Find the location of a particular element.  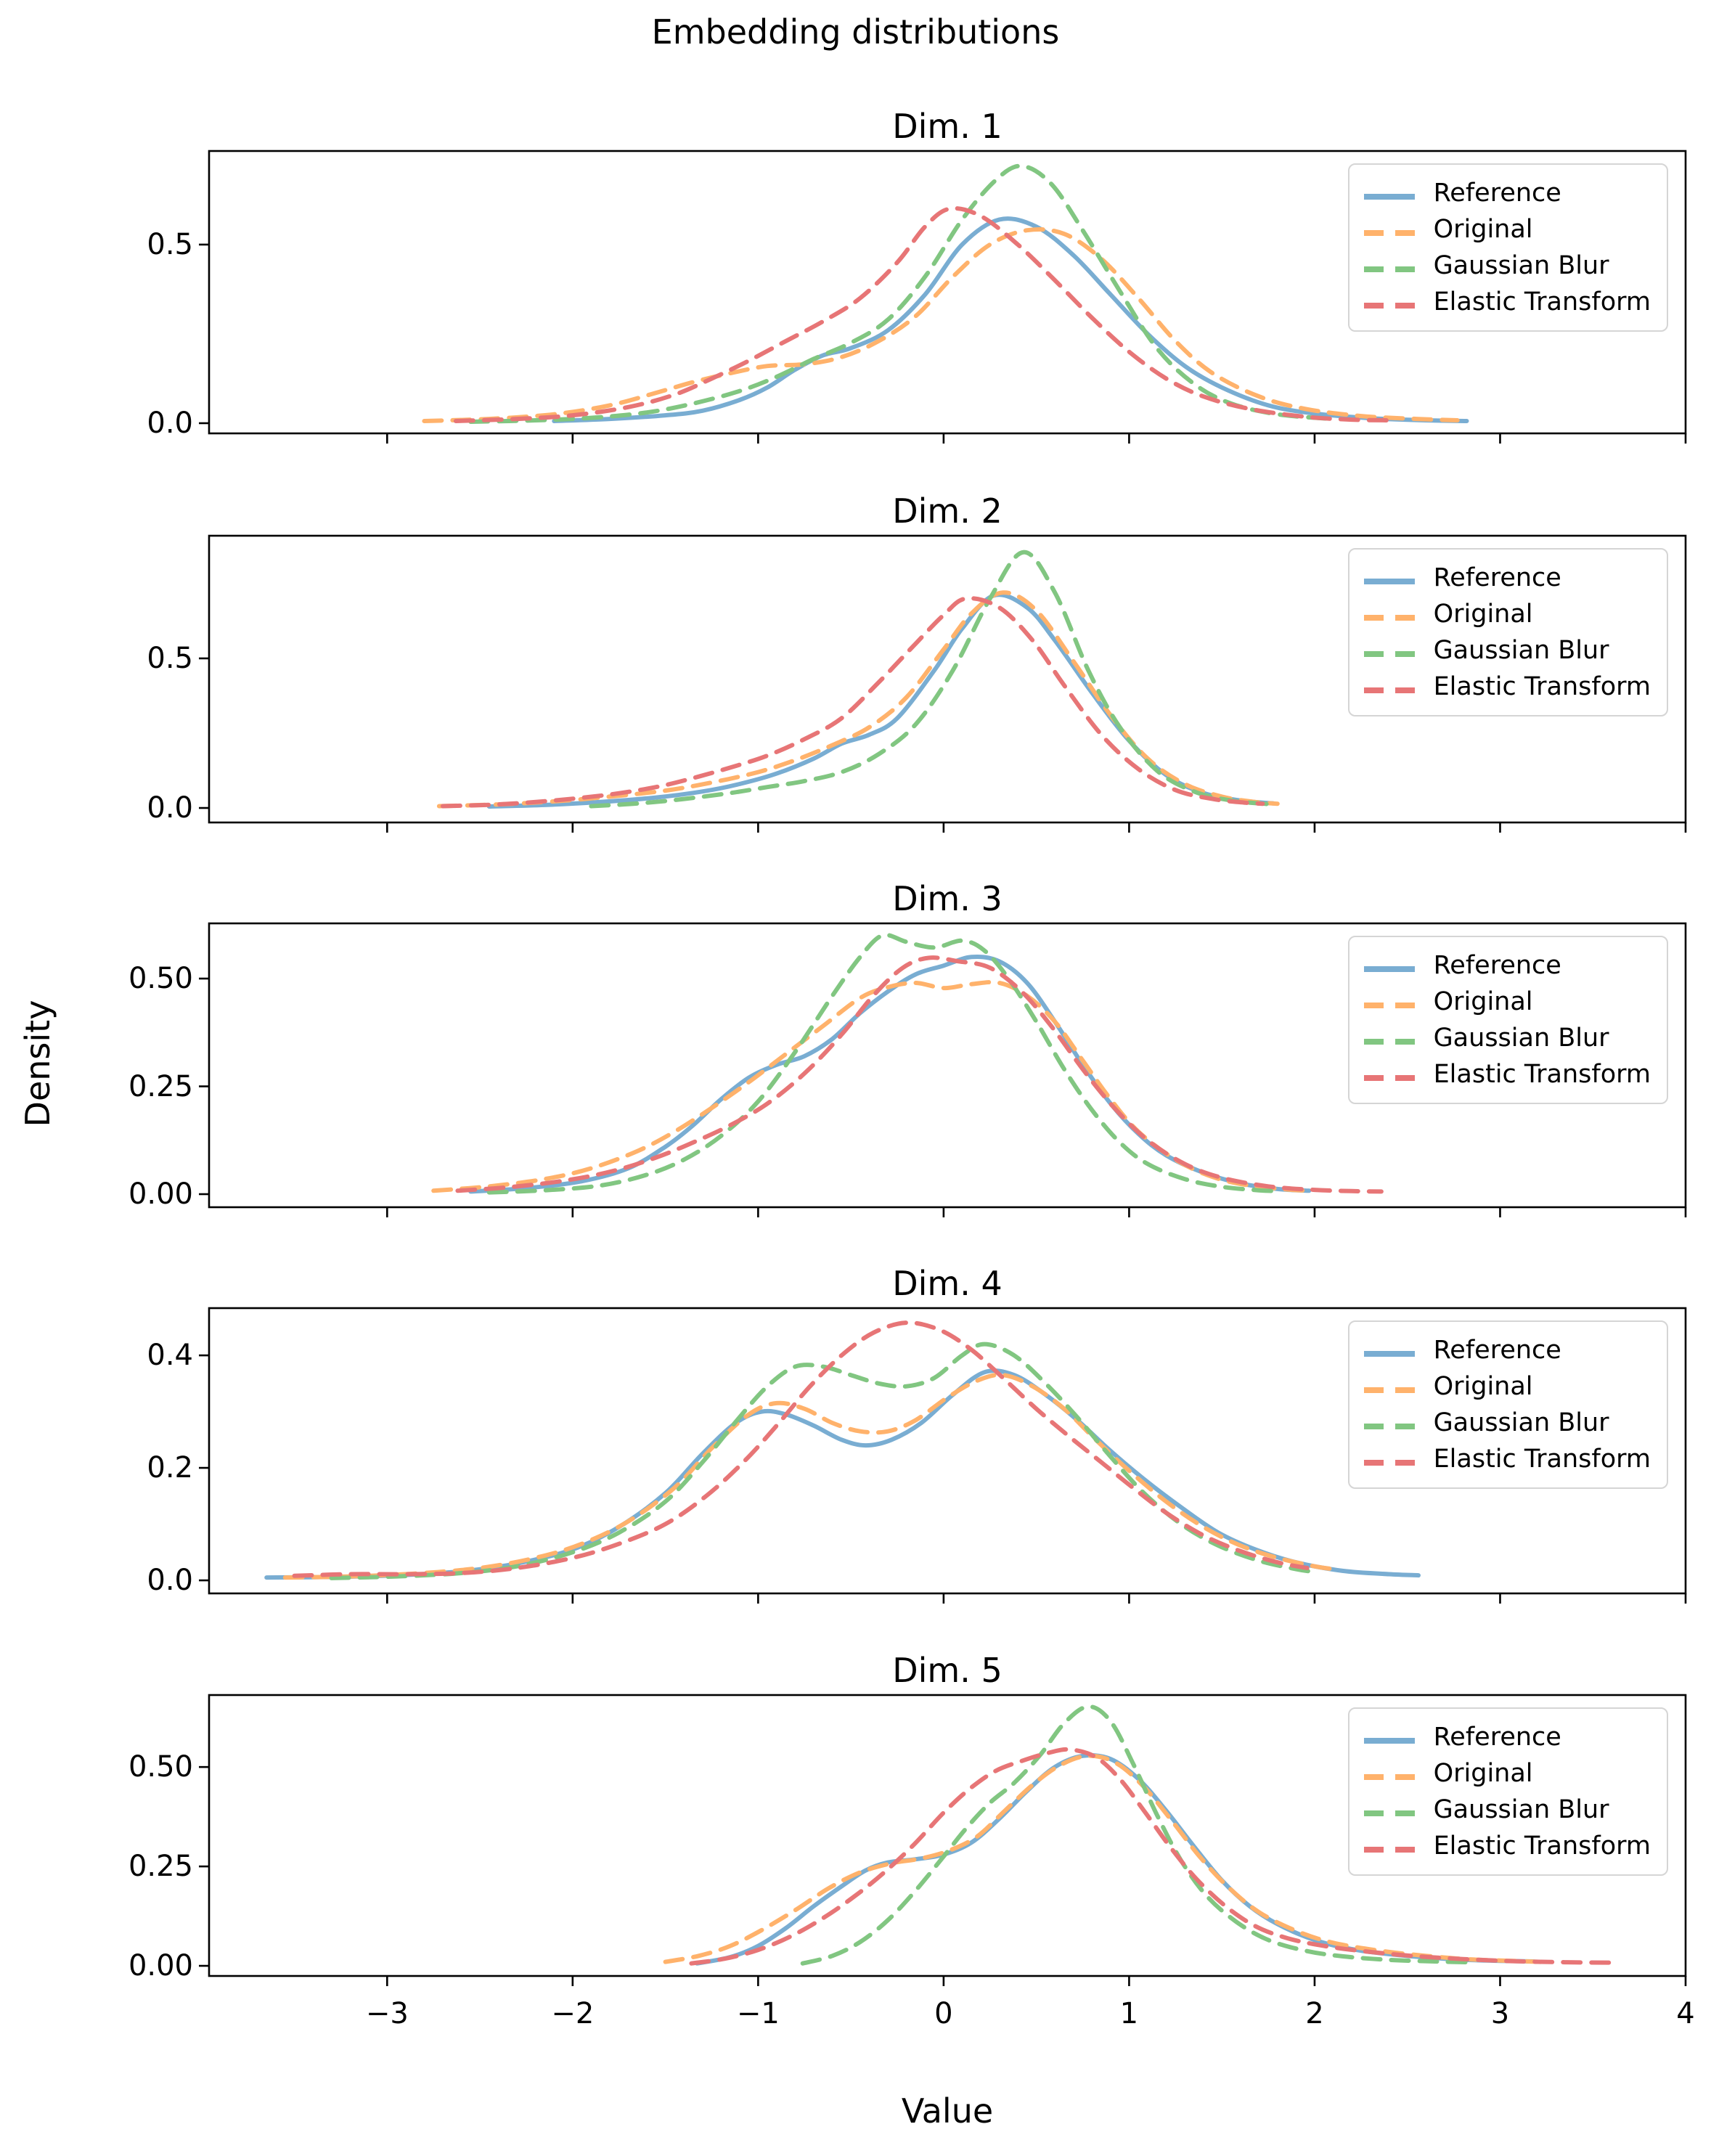

x-tick-label: −3 is located at coordinates (387, 2014).